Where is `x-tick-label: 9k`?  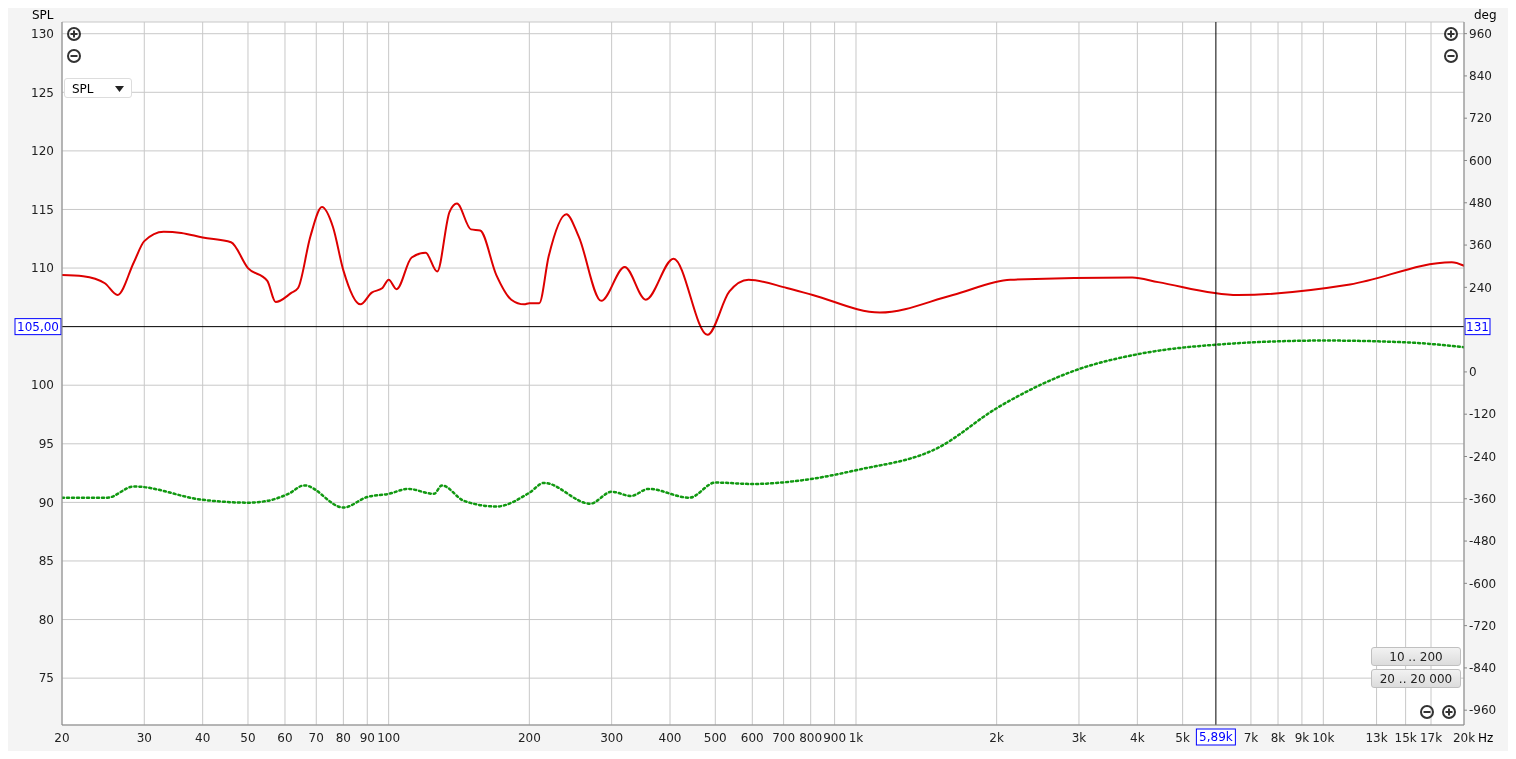
x-tick-label: 9k is located at coordinates (1302, 737).